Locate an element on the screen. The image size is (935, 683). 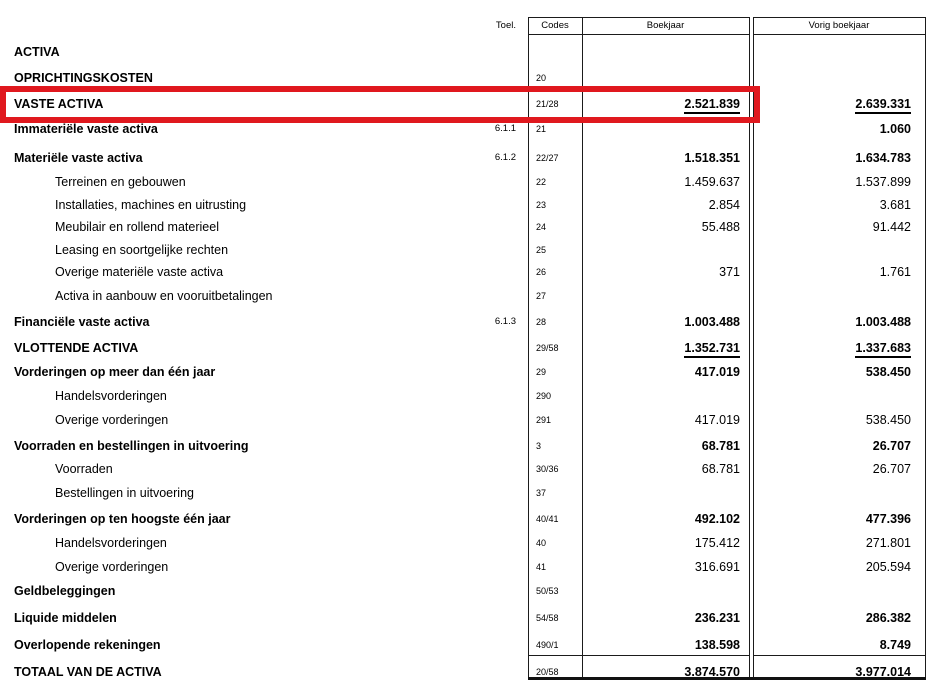
table-row: Overige vorderingen 41 316.691 205.594 is located at coordinates (467, 567).